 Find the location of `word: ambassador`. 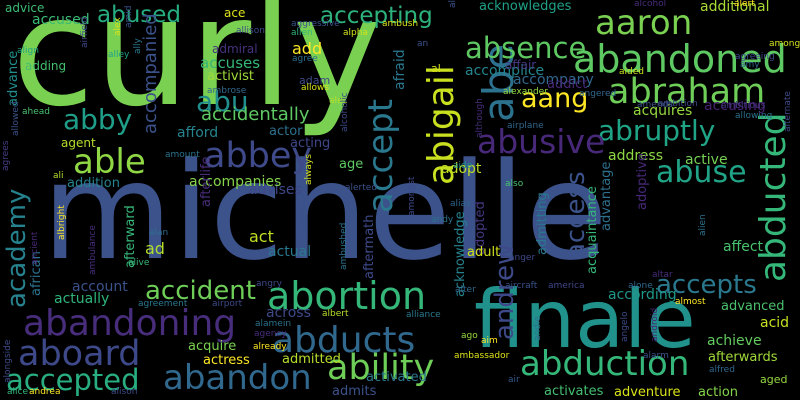

word: ambassador is located at coordinates (482, 356).